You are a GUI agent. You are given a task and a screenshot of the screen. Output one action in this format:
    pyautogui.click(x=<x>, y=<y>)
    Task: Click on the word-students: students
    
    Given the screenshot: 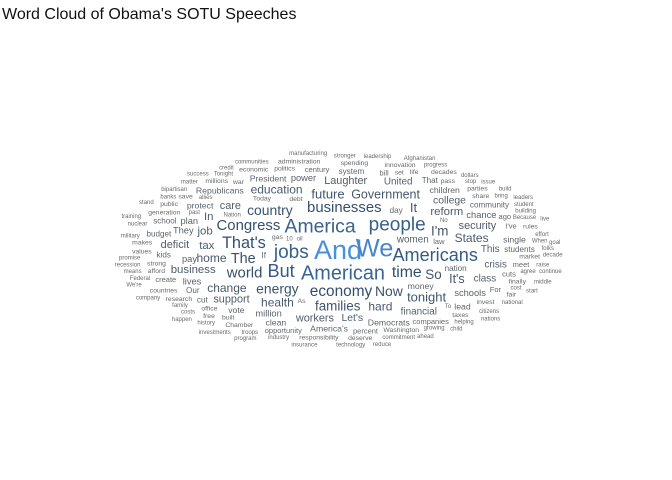 What is the action you would take?
    pyautogui.click(x=519, y=249)
    